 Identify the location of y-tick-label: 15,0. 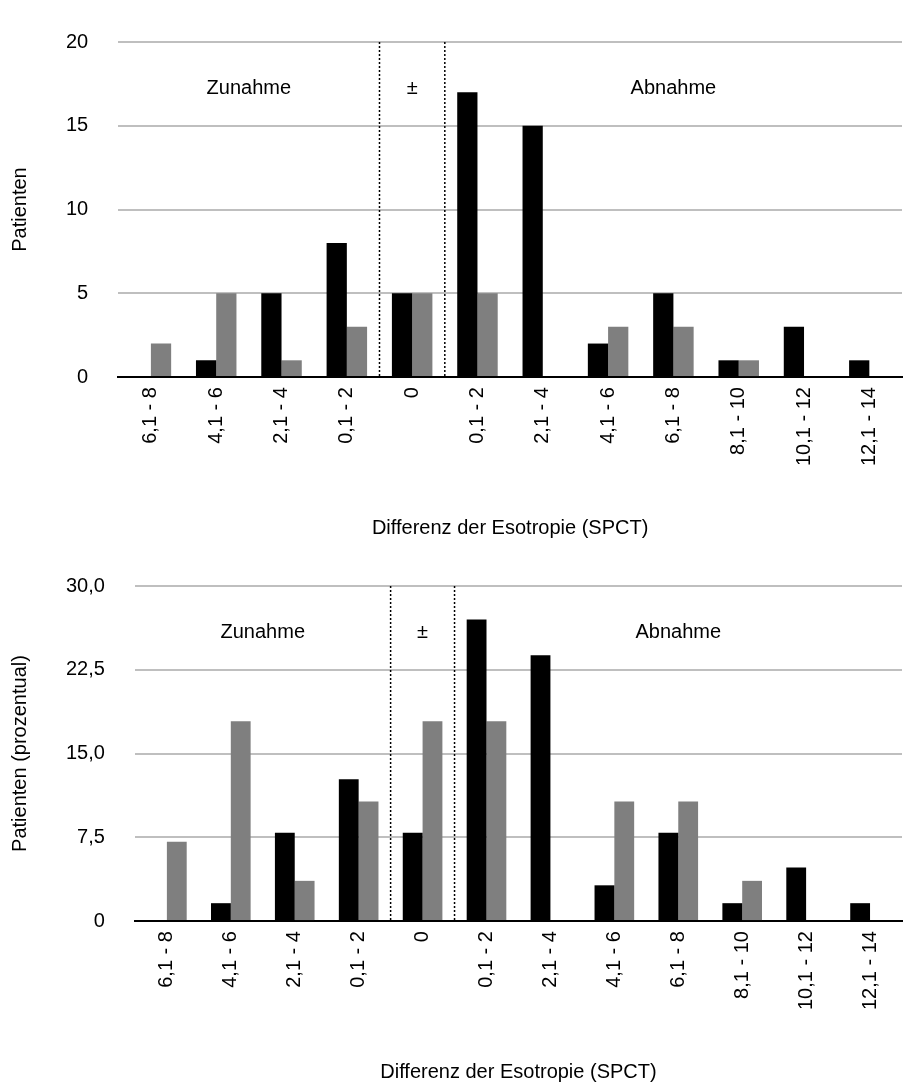
(85, 752).